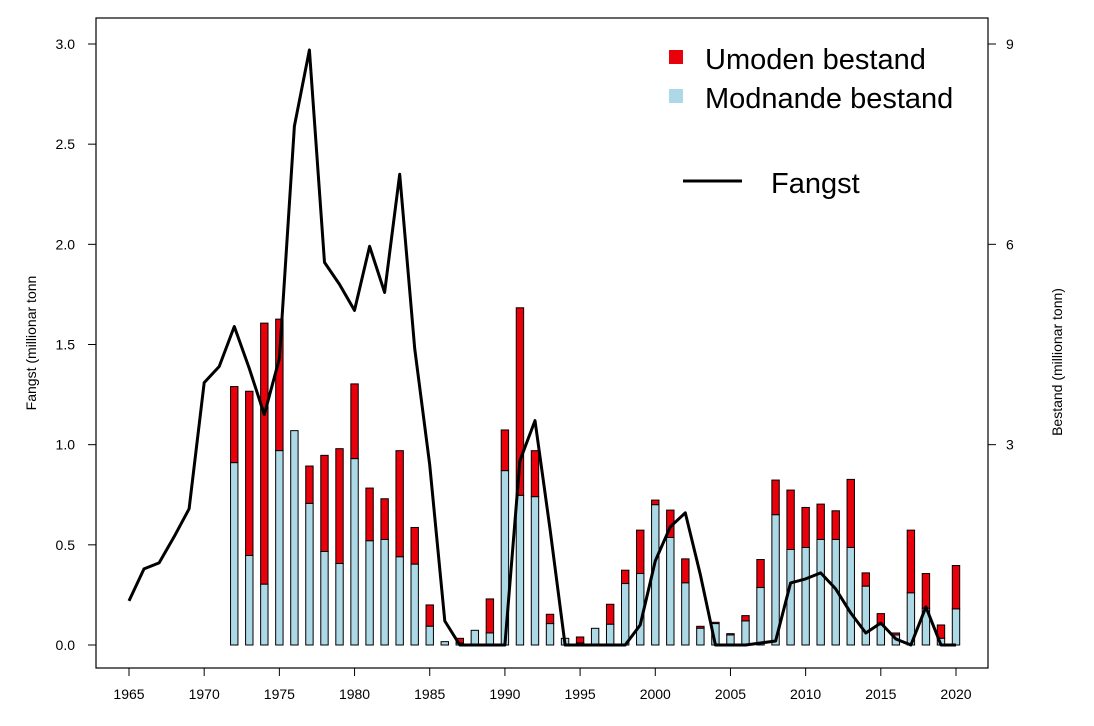 The width and height of the screenshot is (1094, 726). I want to click on bar-mature-2014, so click(865, 615).